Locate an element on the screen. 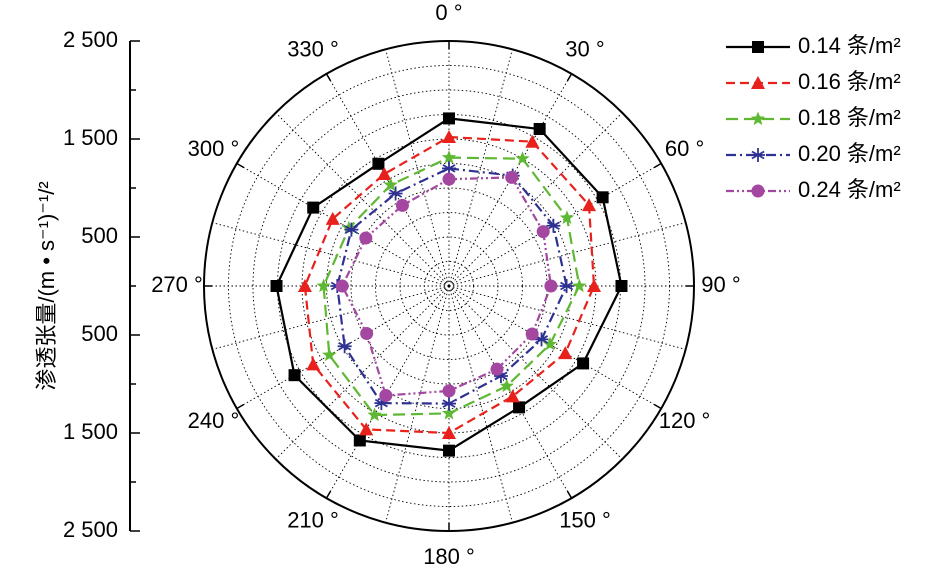 This screenshot has width=939, height=582. legend-label: 0.14 条/m² is located at coordinates (849, 45).